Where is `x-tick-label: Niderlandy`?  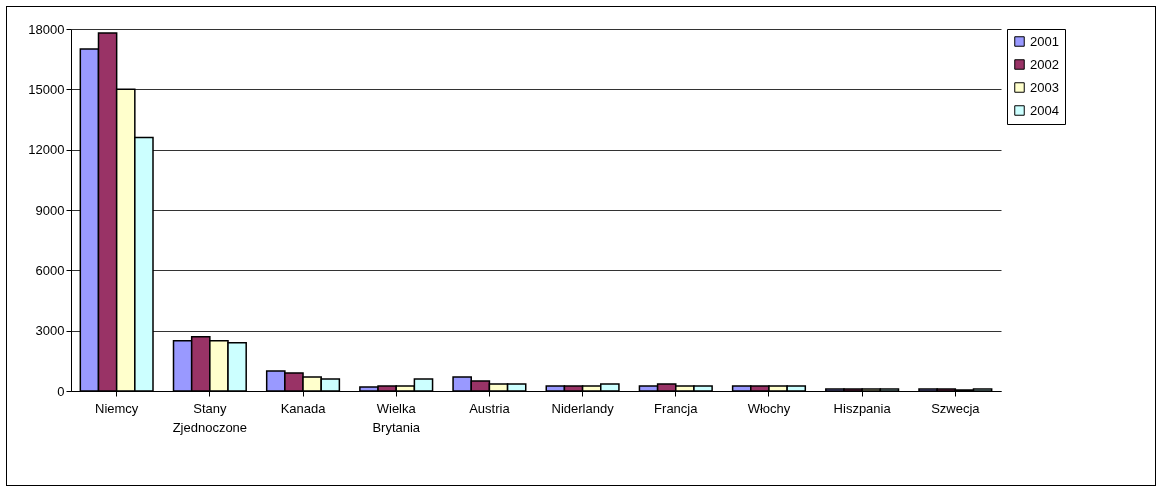
x-tick-label: Niderlandy is located at coordinates (583, 408).